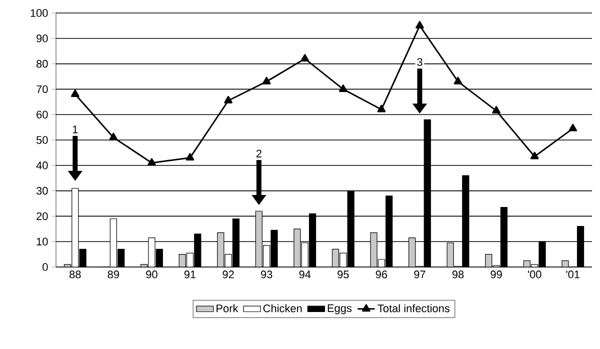  What do you see at coordinates (259, 154) in the screenshot?
I see `annotation: 2` at bounding box center [259, 154].